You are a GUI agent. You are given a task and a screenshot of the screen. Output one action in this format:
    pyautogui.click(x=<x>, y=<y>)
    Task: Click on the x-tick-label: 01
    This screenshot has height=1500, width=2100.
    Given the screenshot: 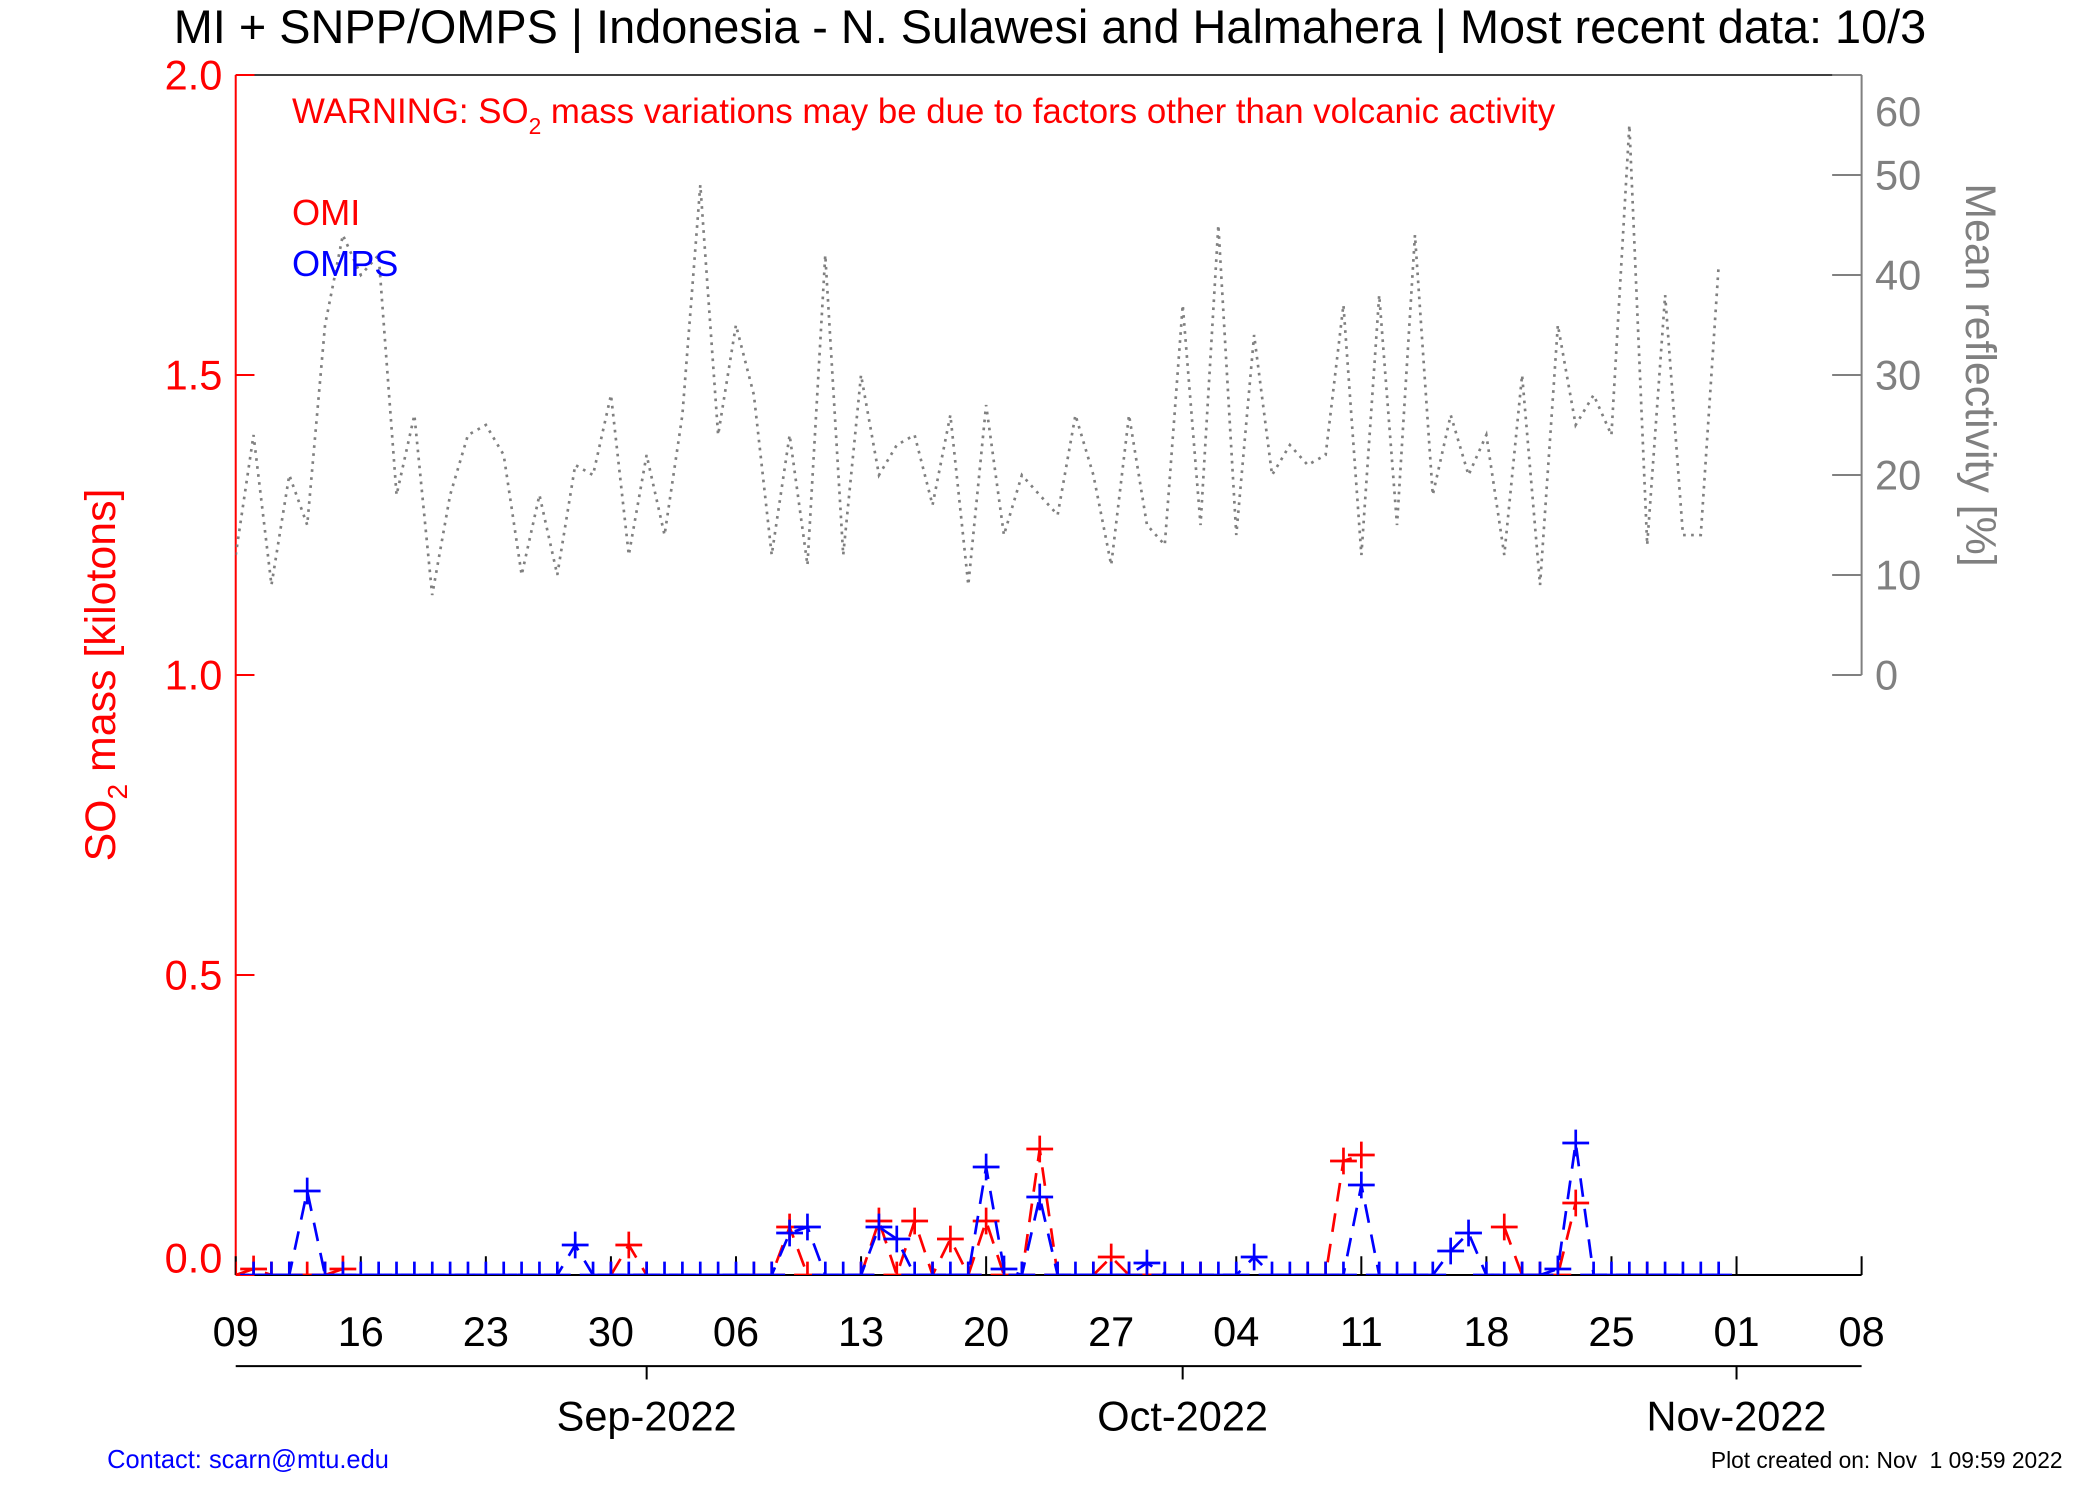 What is the action you would take?
    pyautogui.click(x=1736, y=1331)
    